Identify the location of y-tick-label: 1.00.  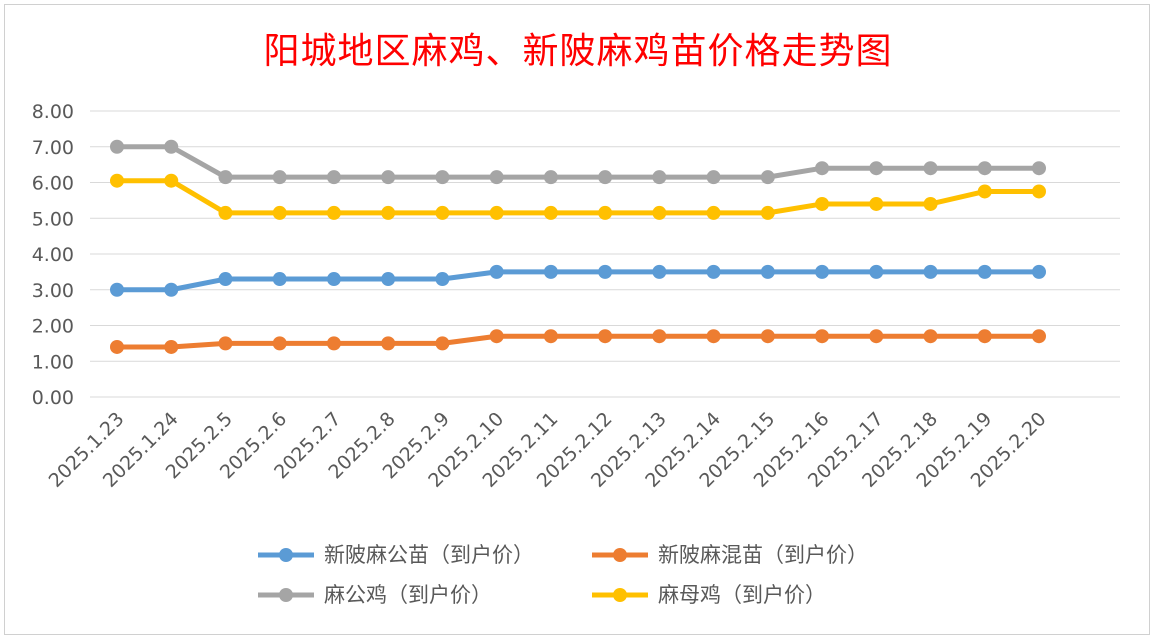
(53, 362).